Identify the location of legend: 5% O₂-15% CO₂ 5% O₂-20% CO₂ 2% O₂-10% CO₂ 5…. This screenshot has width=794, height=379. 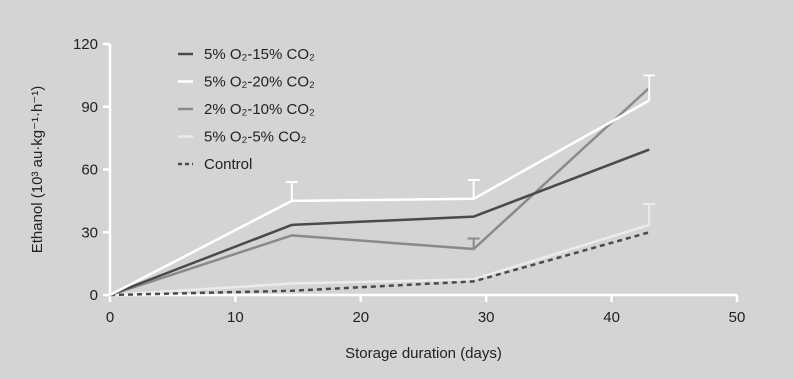
(246, 109).